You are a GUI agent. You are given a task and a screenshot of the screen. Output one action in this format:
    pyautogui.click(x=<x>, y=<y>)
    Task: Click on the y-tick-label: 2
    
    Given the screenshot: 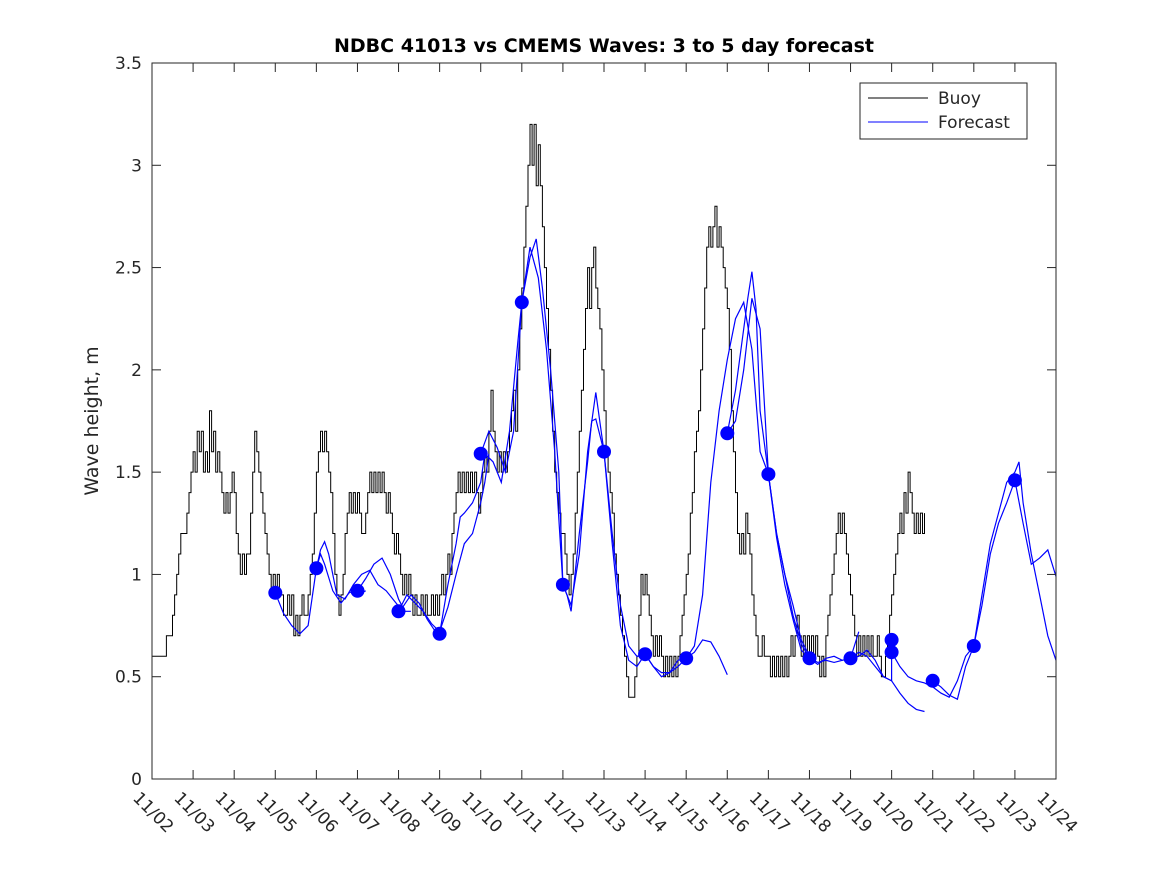 What is the action you would take?
    pyautogui.click(x=136, y=371)
    